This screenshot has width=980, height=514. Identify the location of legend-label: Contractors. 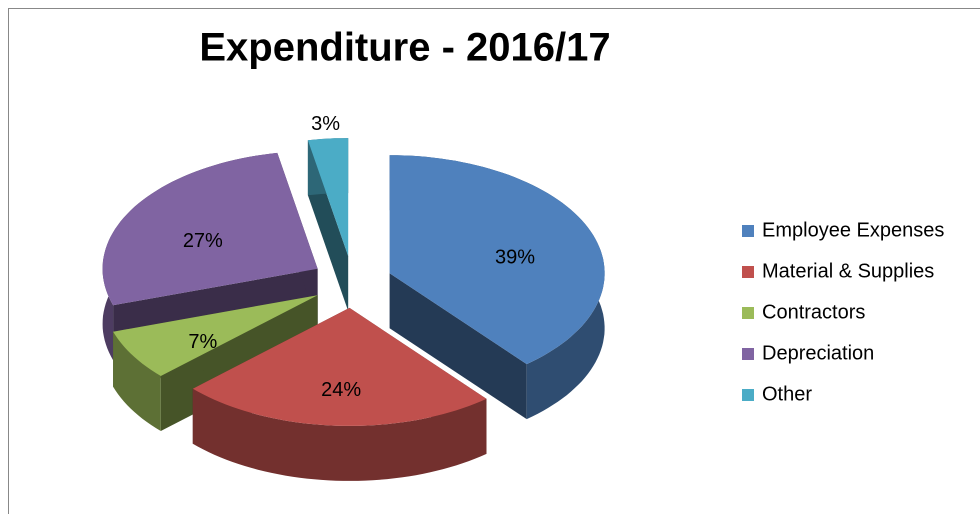
(813, 312).